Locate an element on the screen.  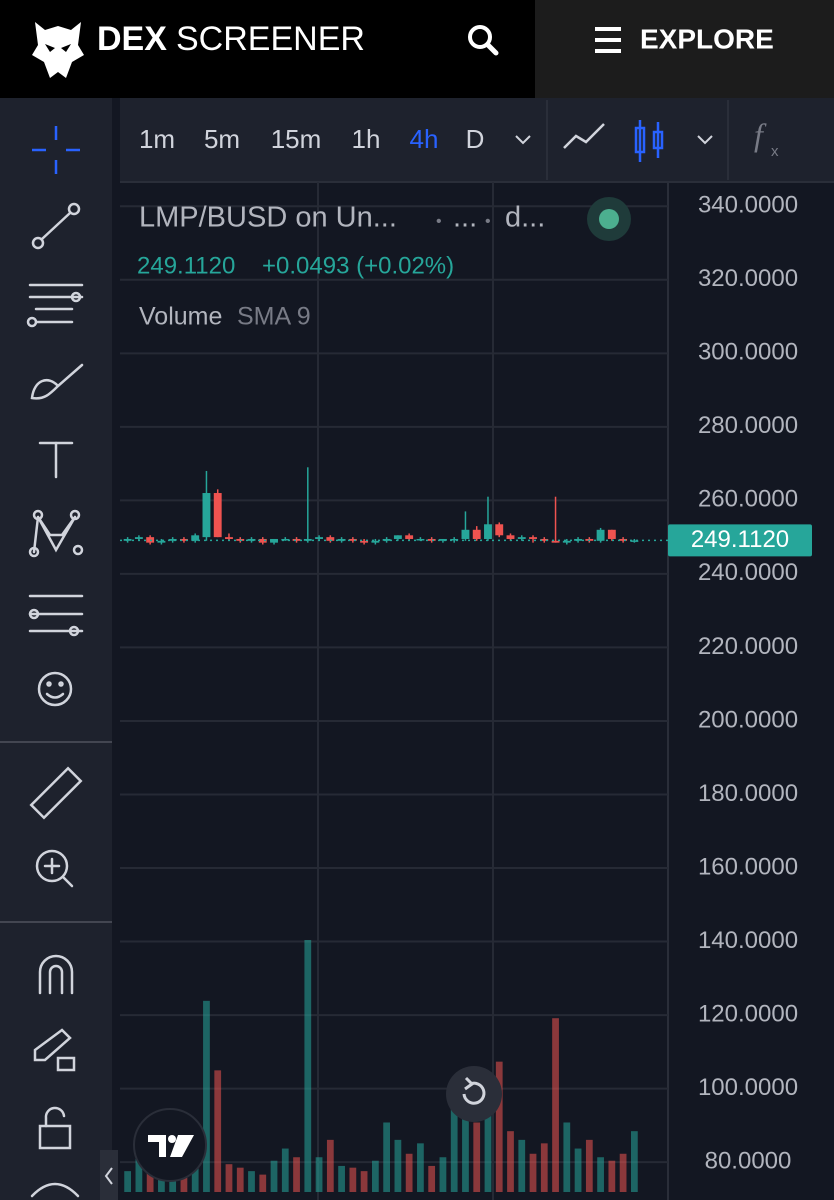
explore-button is located at coordinates (684, 49).